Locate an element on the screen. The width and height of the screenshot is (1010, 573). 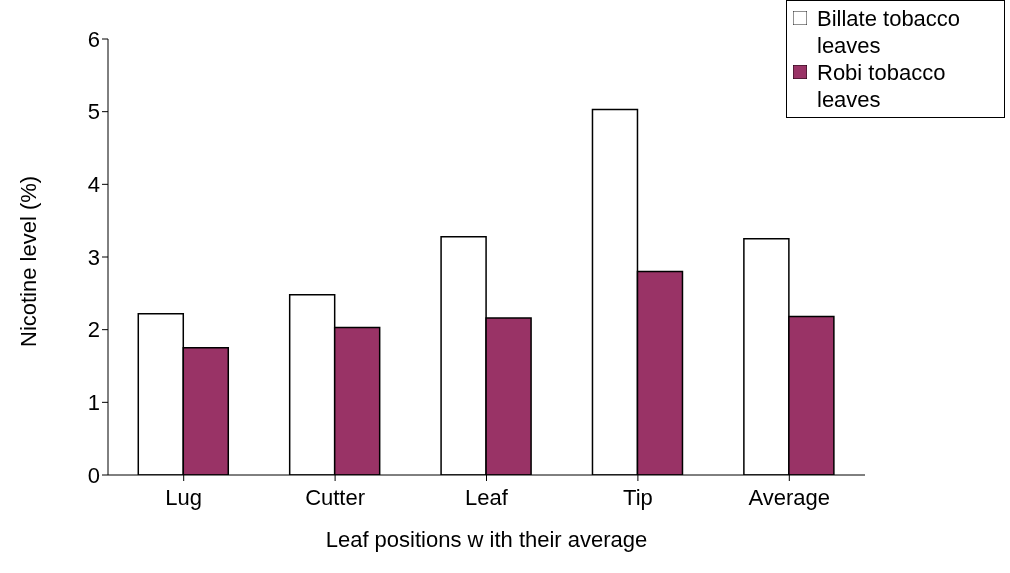
legend-label: Robi tobacco leaves is located at coordinates (881, 86).